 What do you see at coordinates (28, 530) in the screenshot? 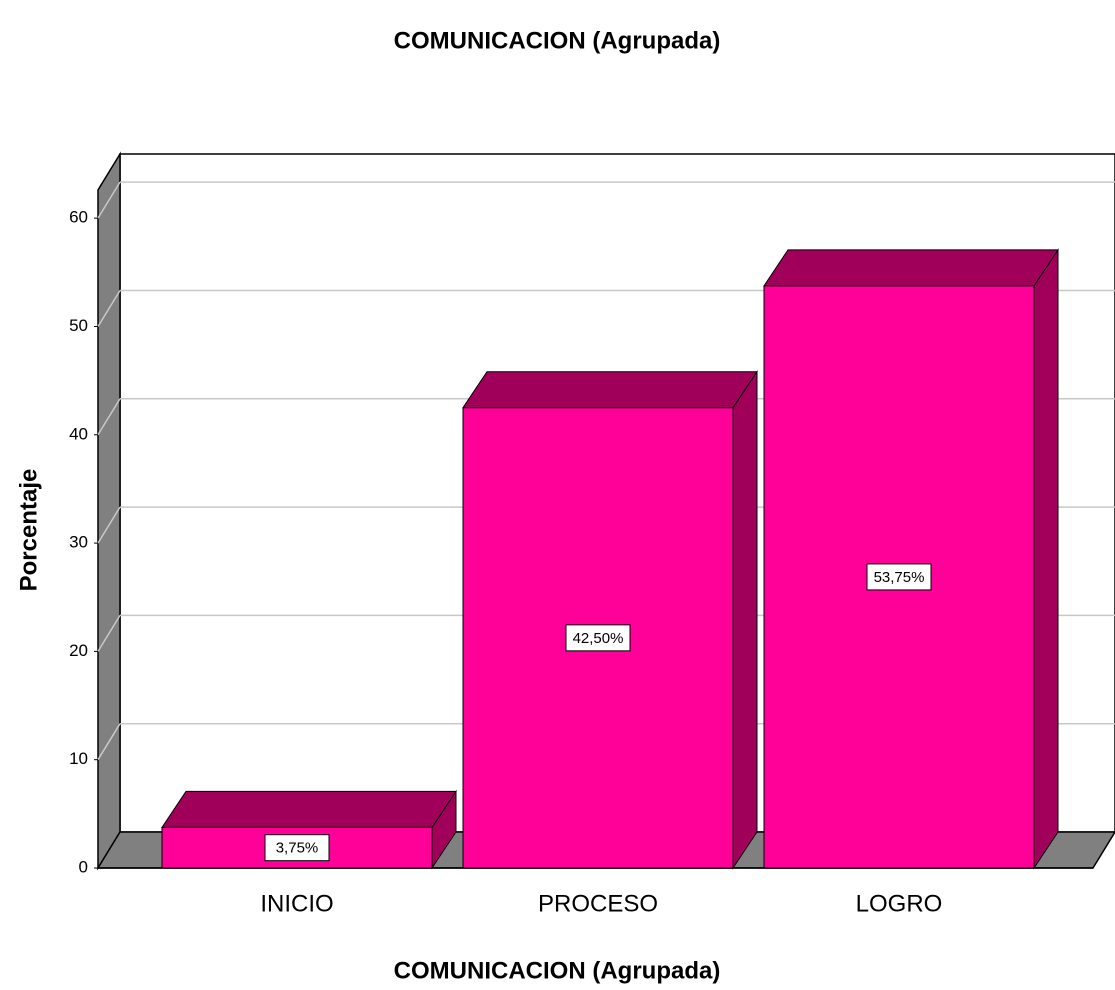
I see `y-axis-title: Porcentaje` at bounding box center [28, 530].